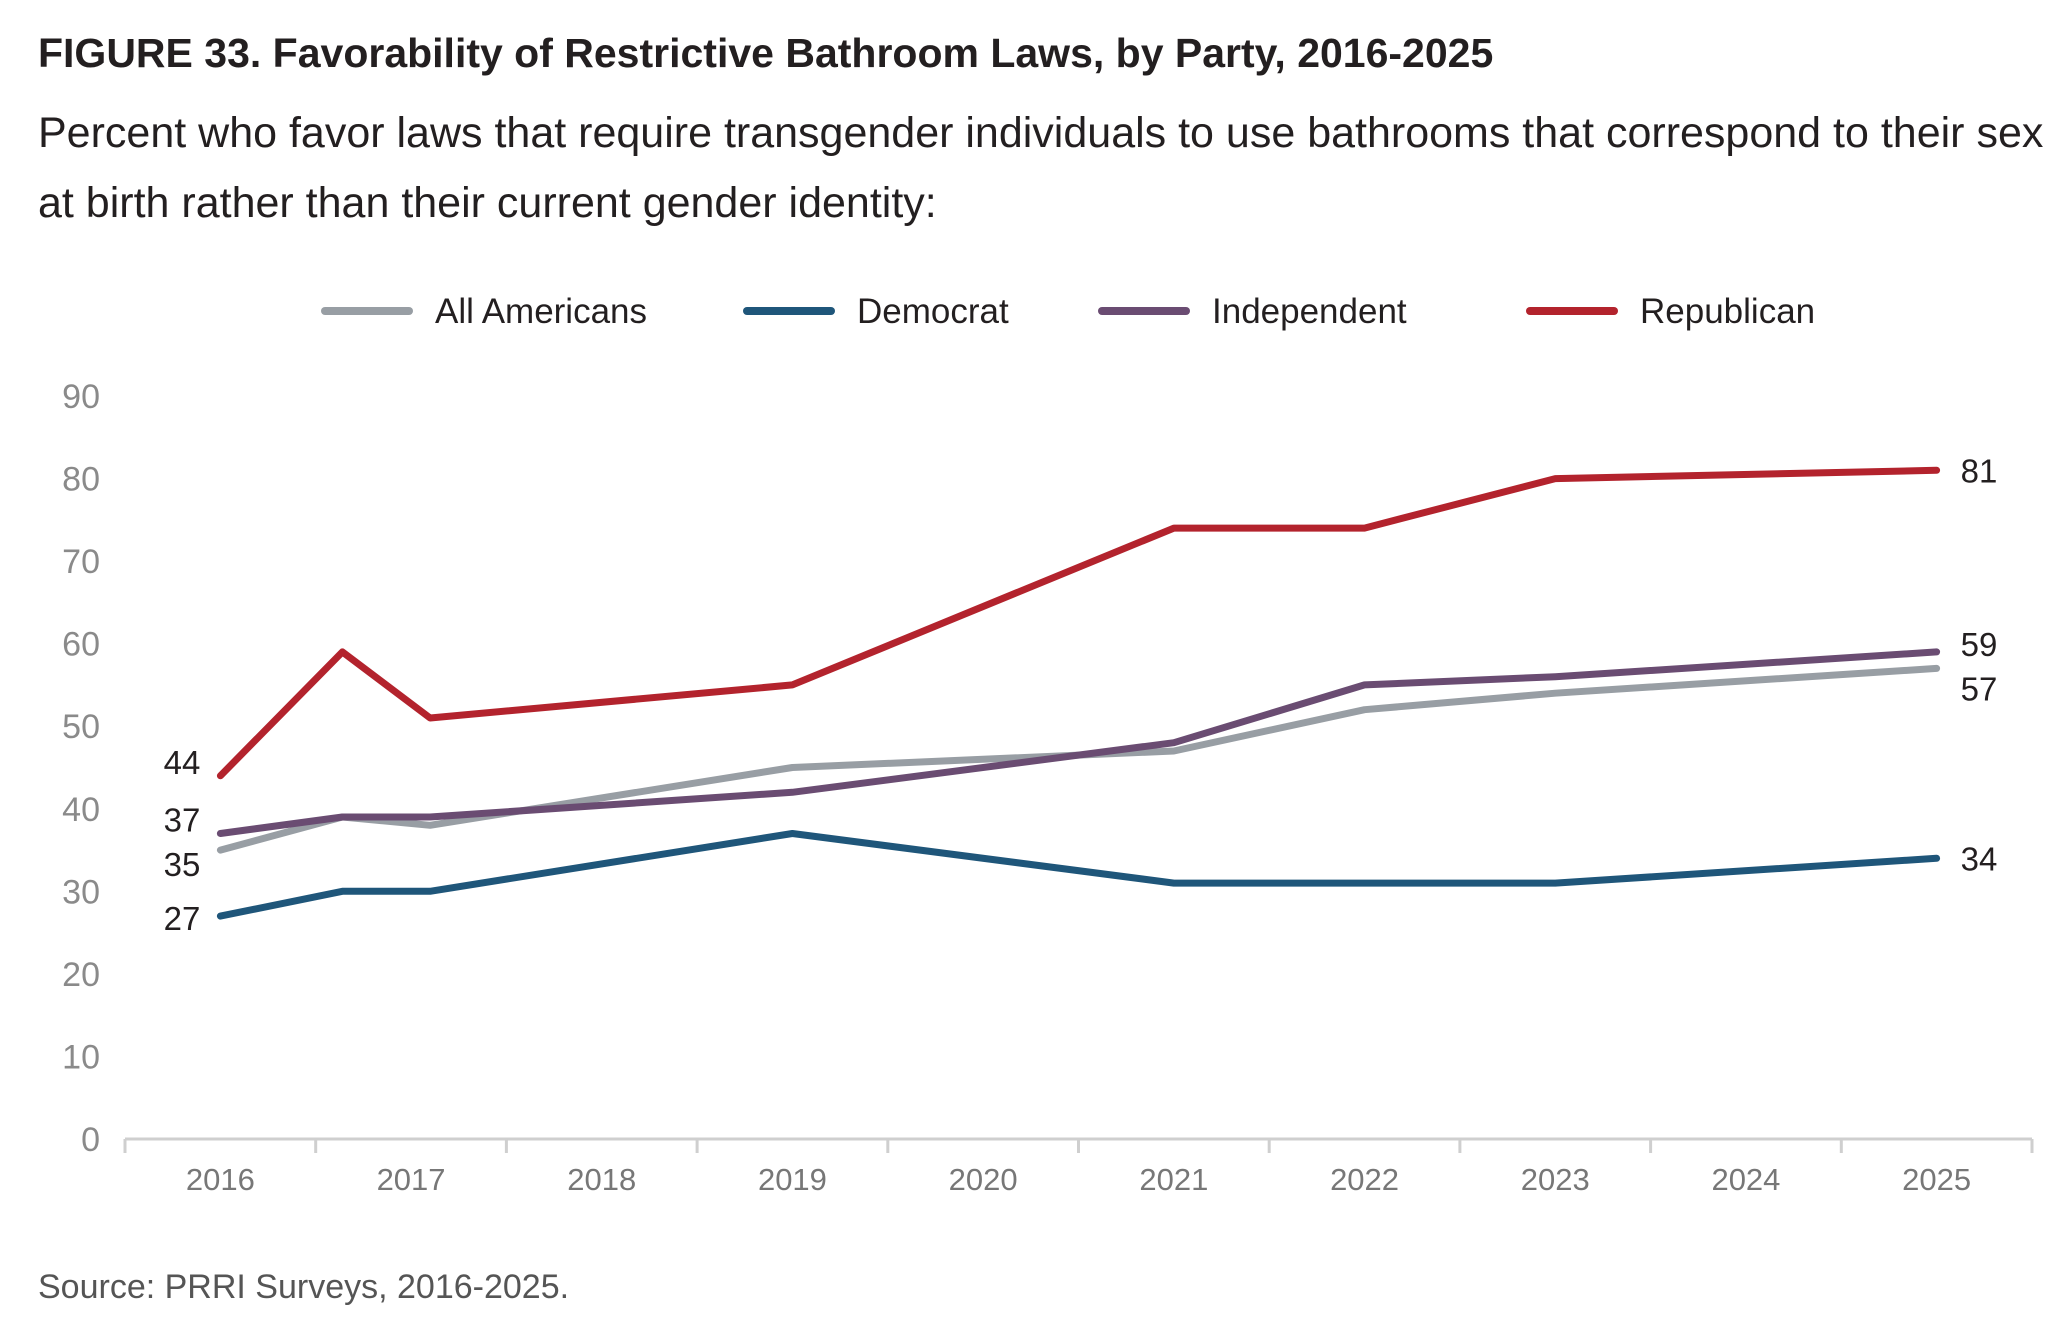 The image size is (2064, 1336). I want to click on start-label-republican: 44, so click(182, 762).